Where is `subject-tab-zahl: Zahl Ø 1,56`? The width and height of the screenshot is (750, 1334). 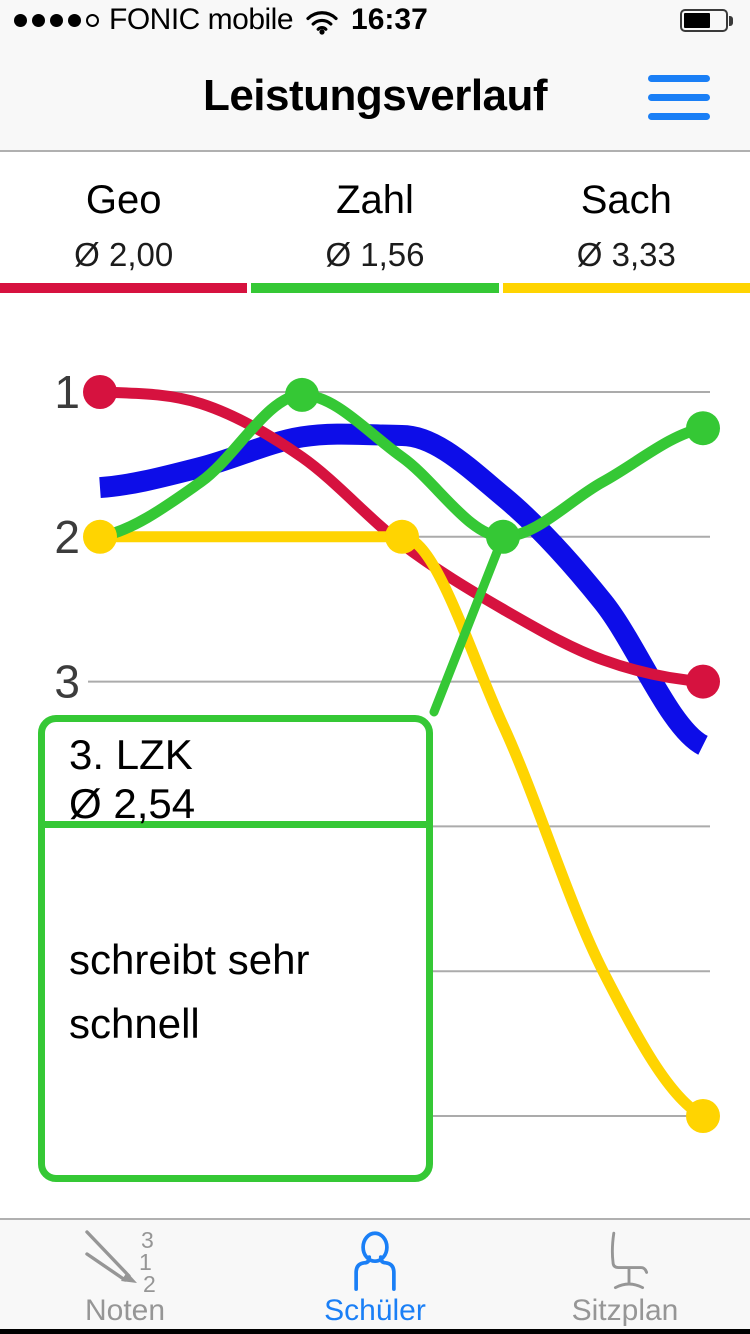
subject-tab-zahl: Zahl Ø 1,56 is located at coordinates (375, 223).